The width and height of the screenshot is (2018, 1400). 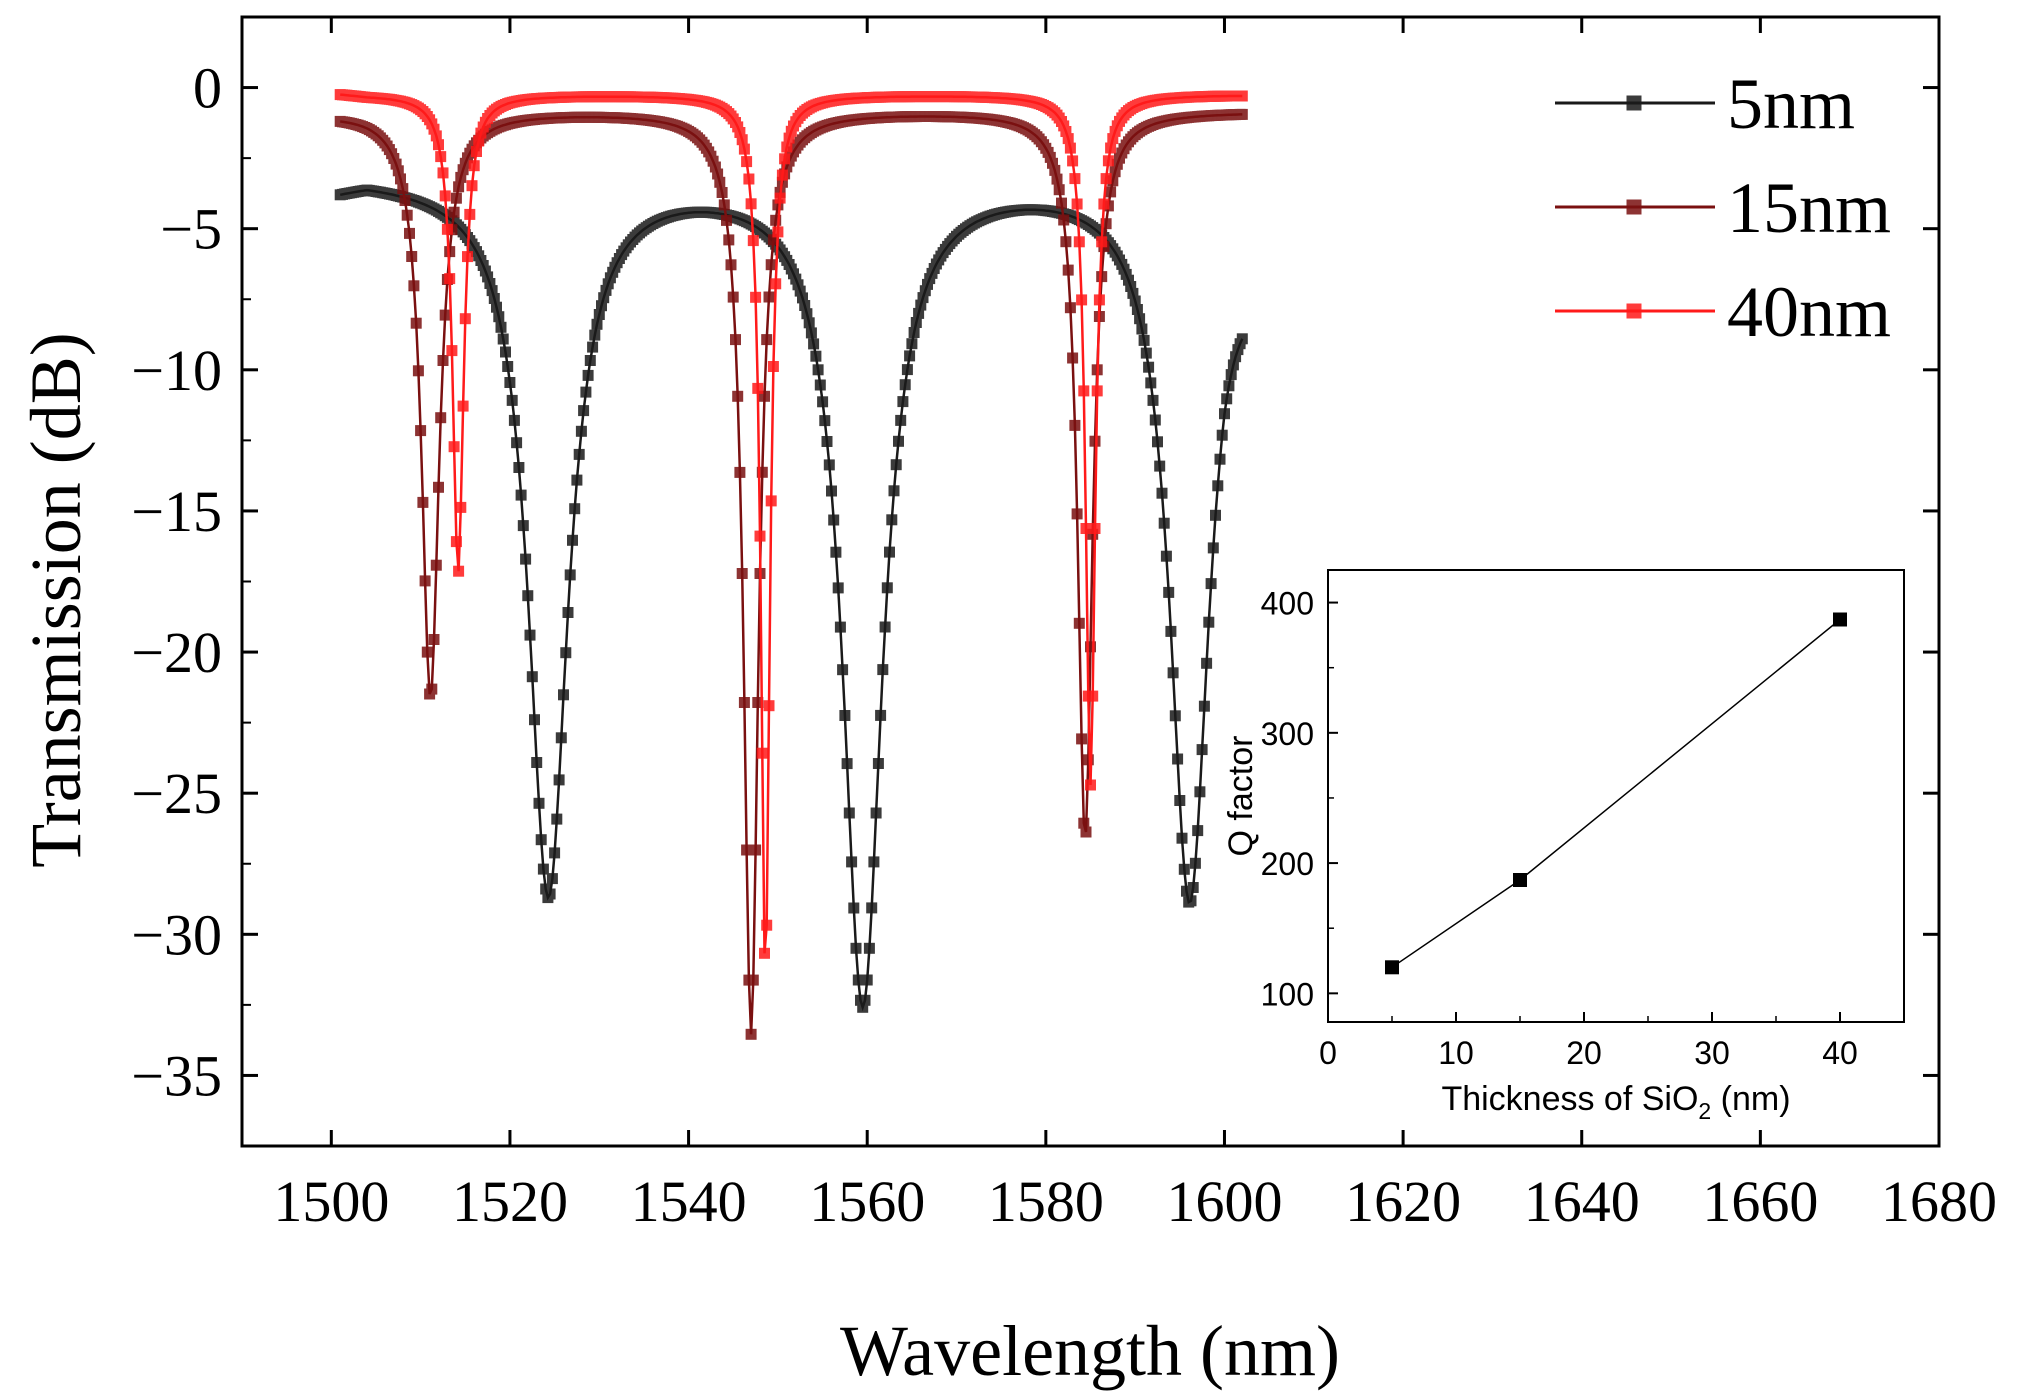 What do you see at coordinates (1456, 1053) in the screenshot?
I see `inset-x-tick-label: 10` at bounding box center [1456, 1053].